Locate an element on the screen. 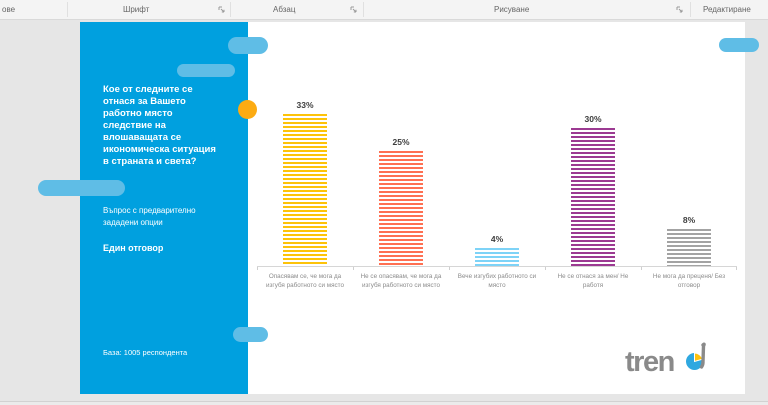 This screenshot has width=768, height=405. ribbon-group-drawing: Рисуване is located at coordinates (512, 9).